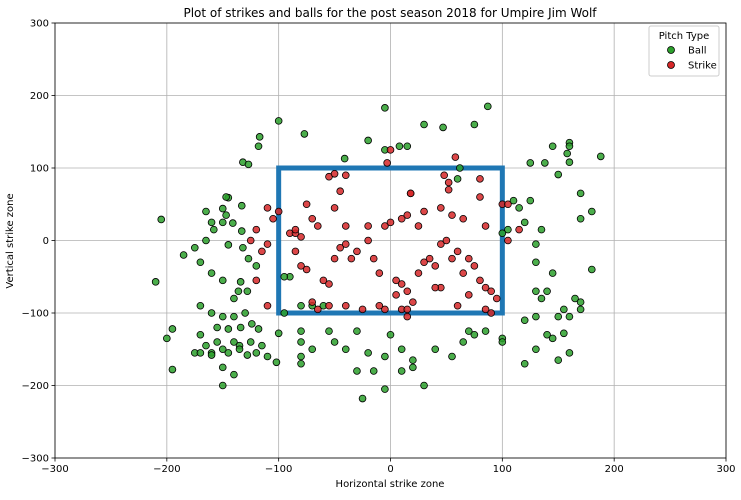  Describe the element at coordinates (35, 386) in the screenshot. I see `y-tick-label: −200` at that location.